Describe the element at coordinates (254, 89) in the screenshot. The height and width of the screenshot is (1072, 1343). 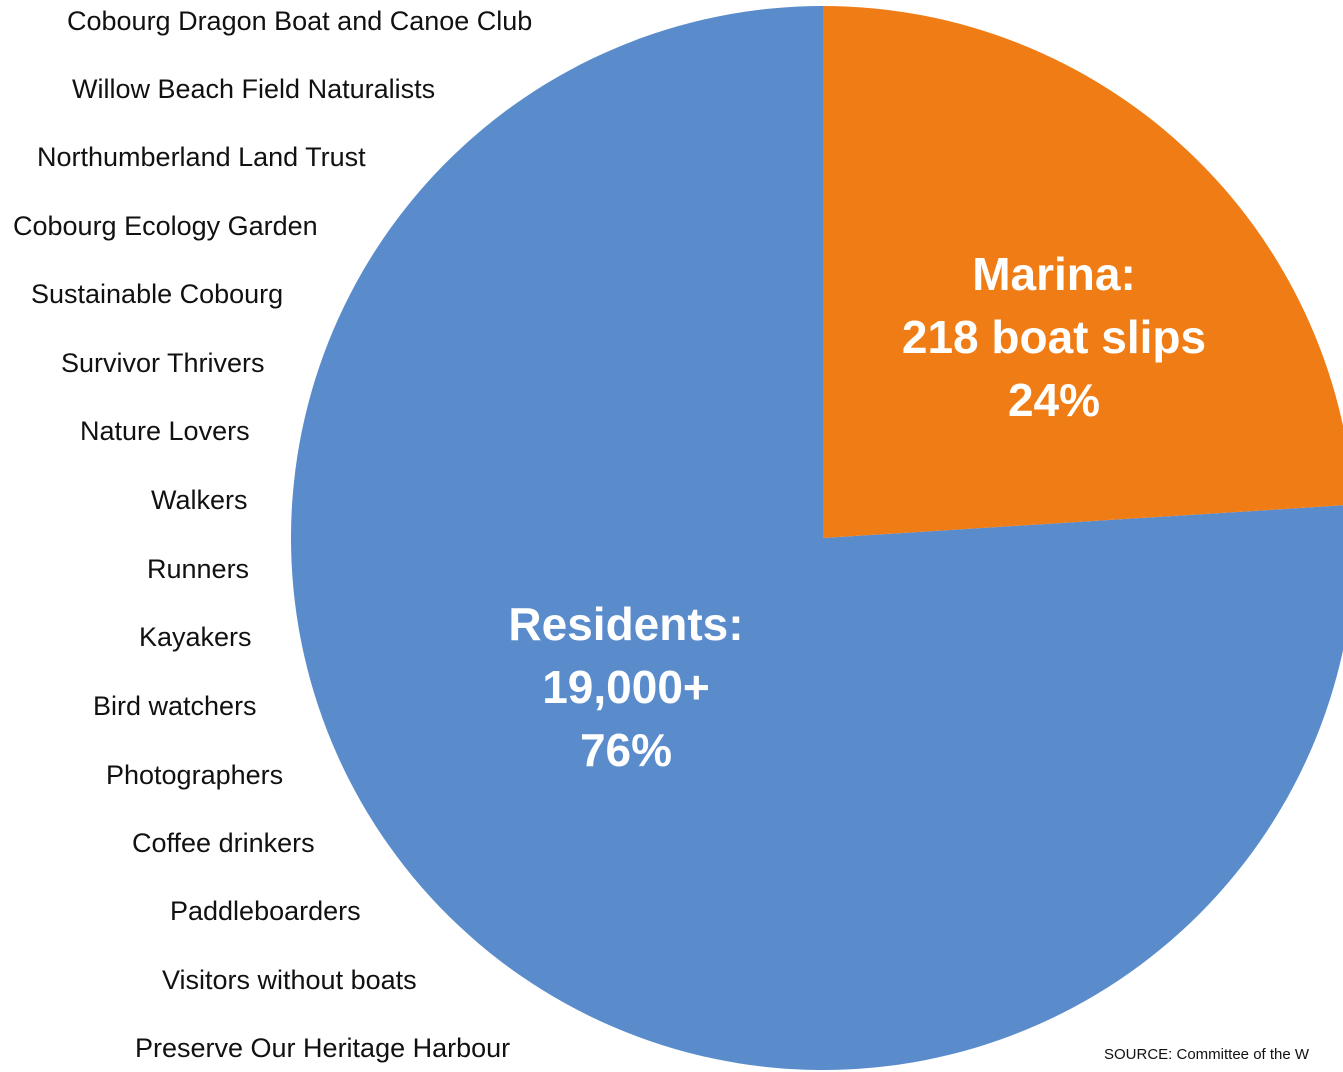
I see `group-item: Willow Beach Field Naturalists` at that location.